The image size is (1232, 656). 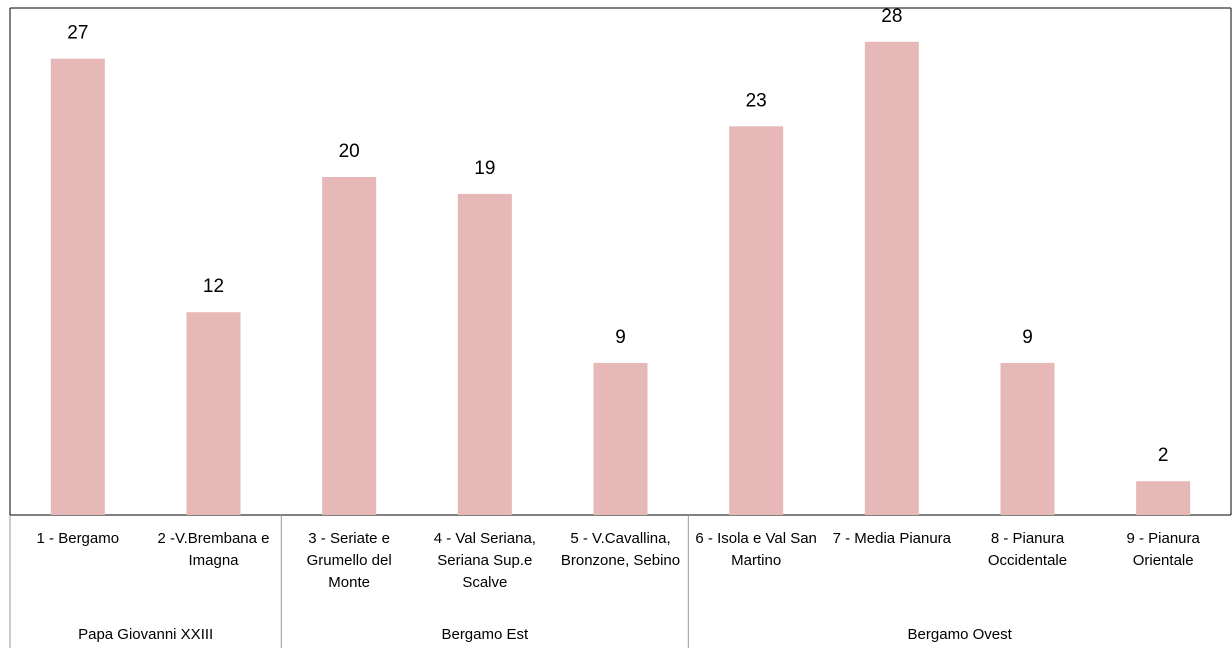 What do you see at coordinates (484, 168) in the screenshot?
I see `data-label: 19` at bounding box center [484, 168].